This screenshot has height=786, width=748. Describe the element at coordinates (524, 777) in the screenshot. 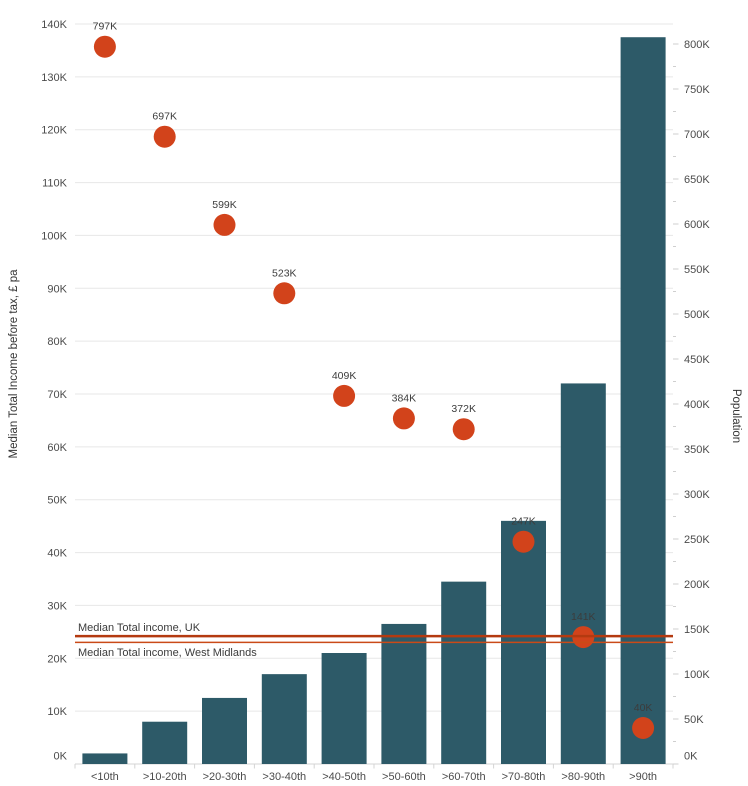

I see `x-axis-label->70-80th: >70-80th` at that location.